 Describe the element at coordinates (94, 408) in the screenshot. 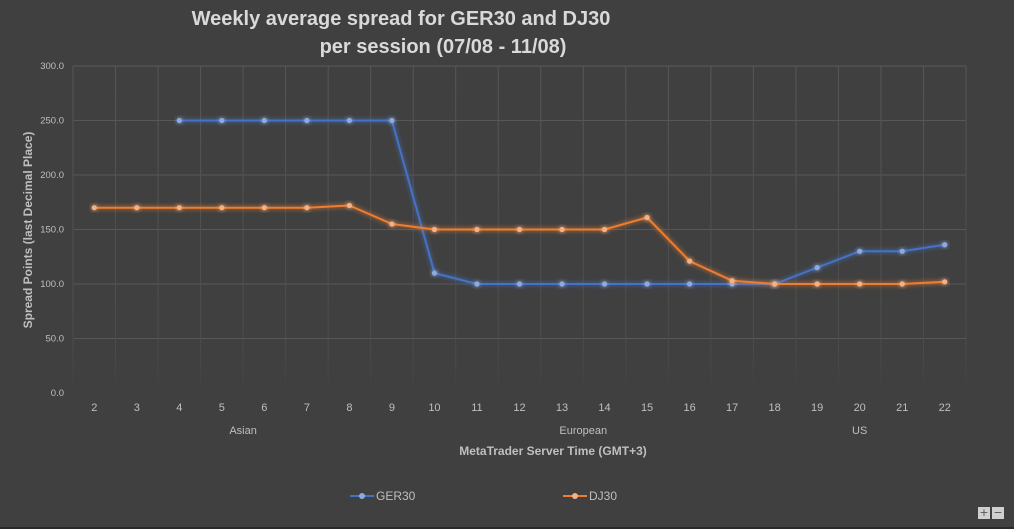

I see `x-tick-label: 2` at that location.